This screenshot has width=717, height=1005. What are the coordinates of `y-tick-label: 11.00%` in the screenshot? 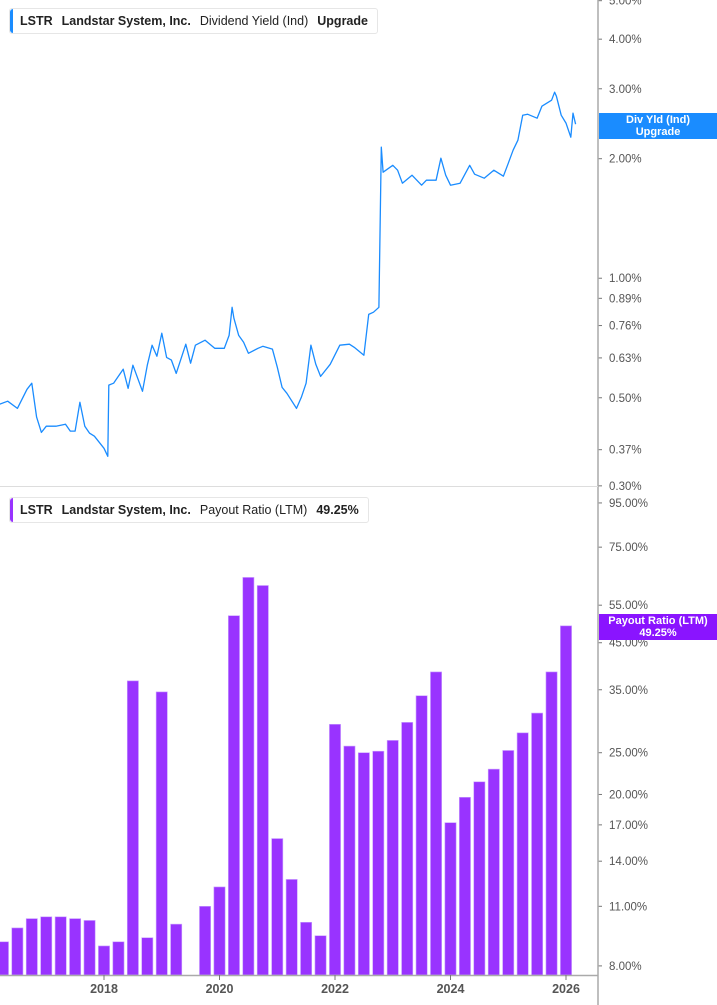 It's located at (628, 907).